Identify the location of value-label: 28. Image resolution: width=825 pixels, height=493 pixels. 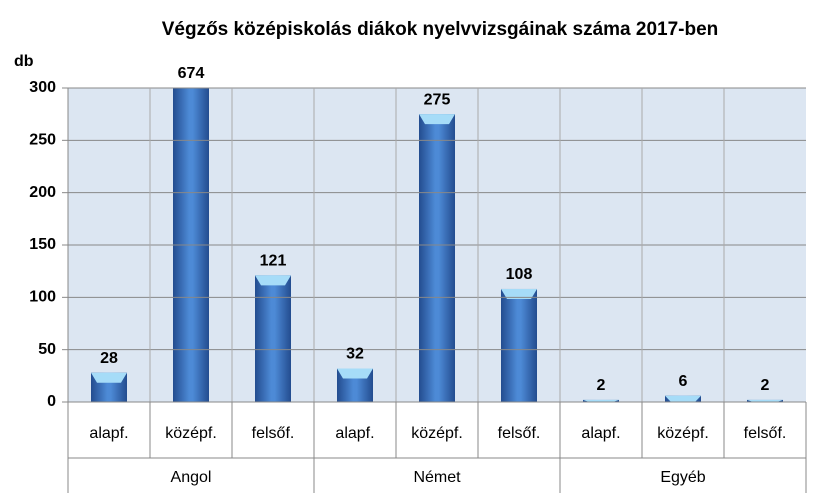
(109, 358).